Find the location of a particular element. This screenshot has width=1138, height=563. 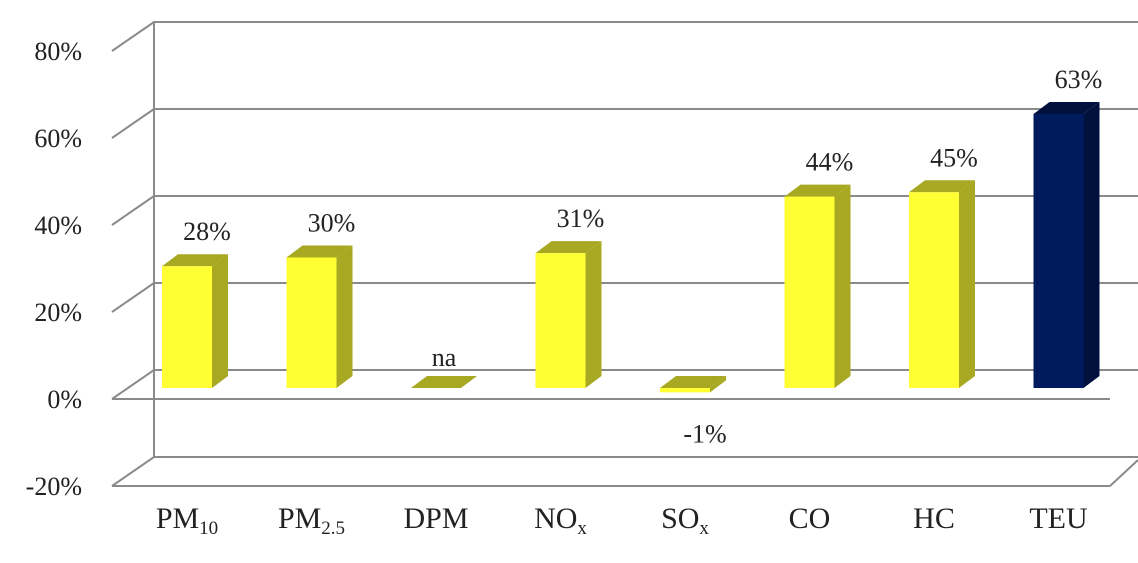

data-label: 63% is located at coordinates (1079, 79).